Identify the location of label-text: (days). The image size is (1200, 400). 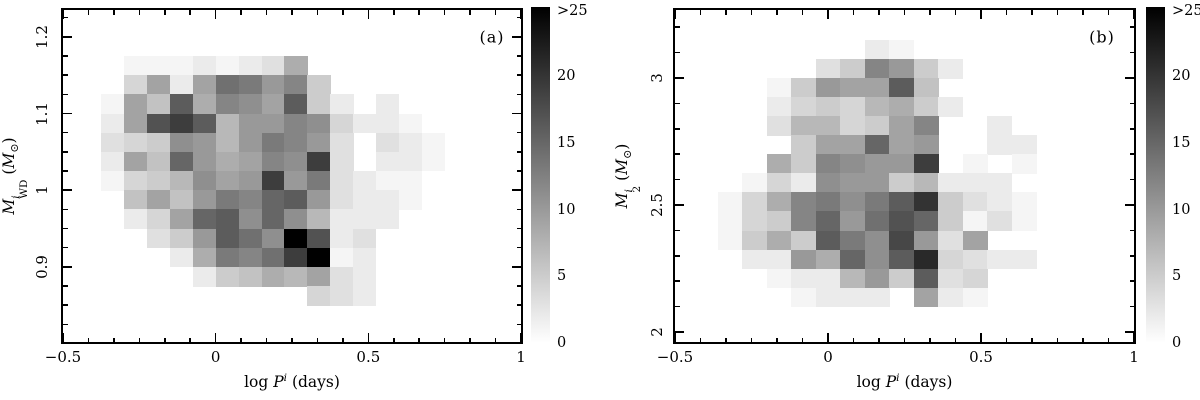
(313, 382).